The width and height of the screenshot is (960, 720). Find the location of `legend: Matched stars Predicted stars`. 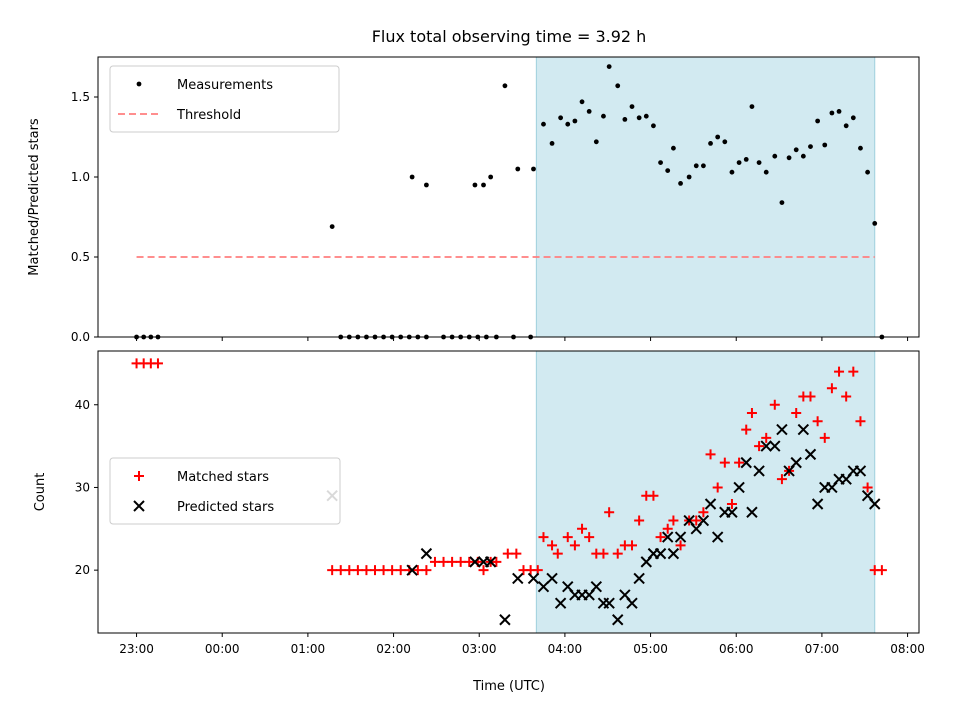

legend: Matched stars Predicted stars is located at coordinates (225, 491).